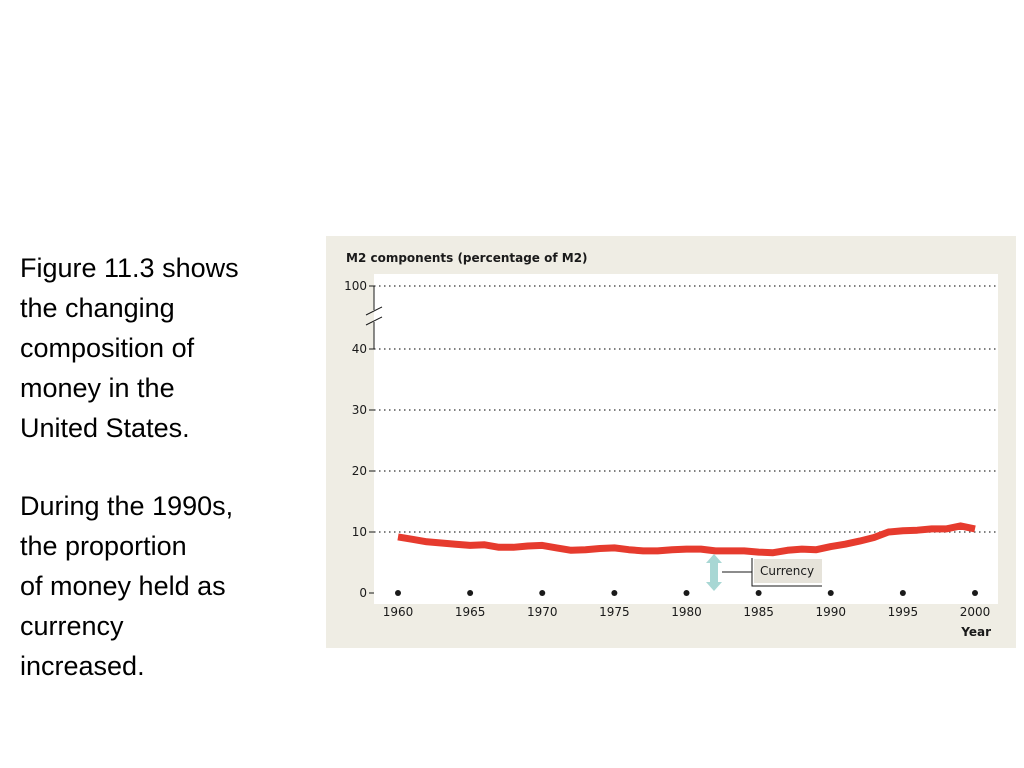 The width and height of the screenshot is (1024, 768). I want to click on text-line: currency, so click(72, 626).